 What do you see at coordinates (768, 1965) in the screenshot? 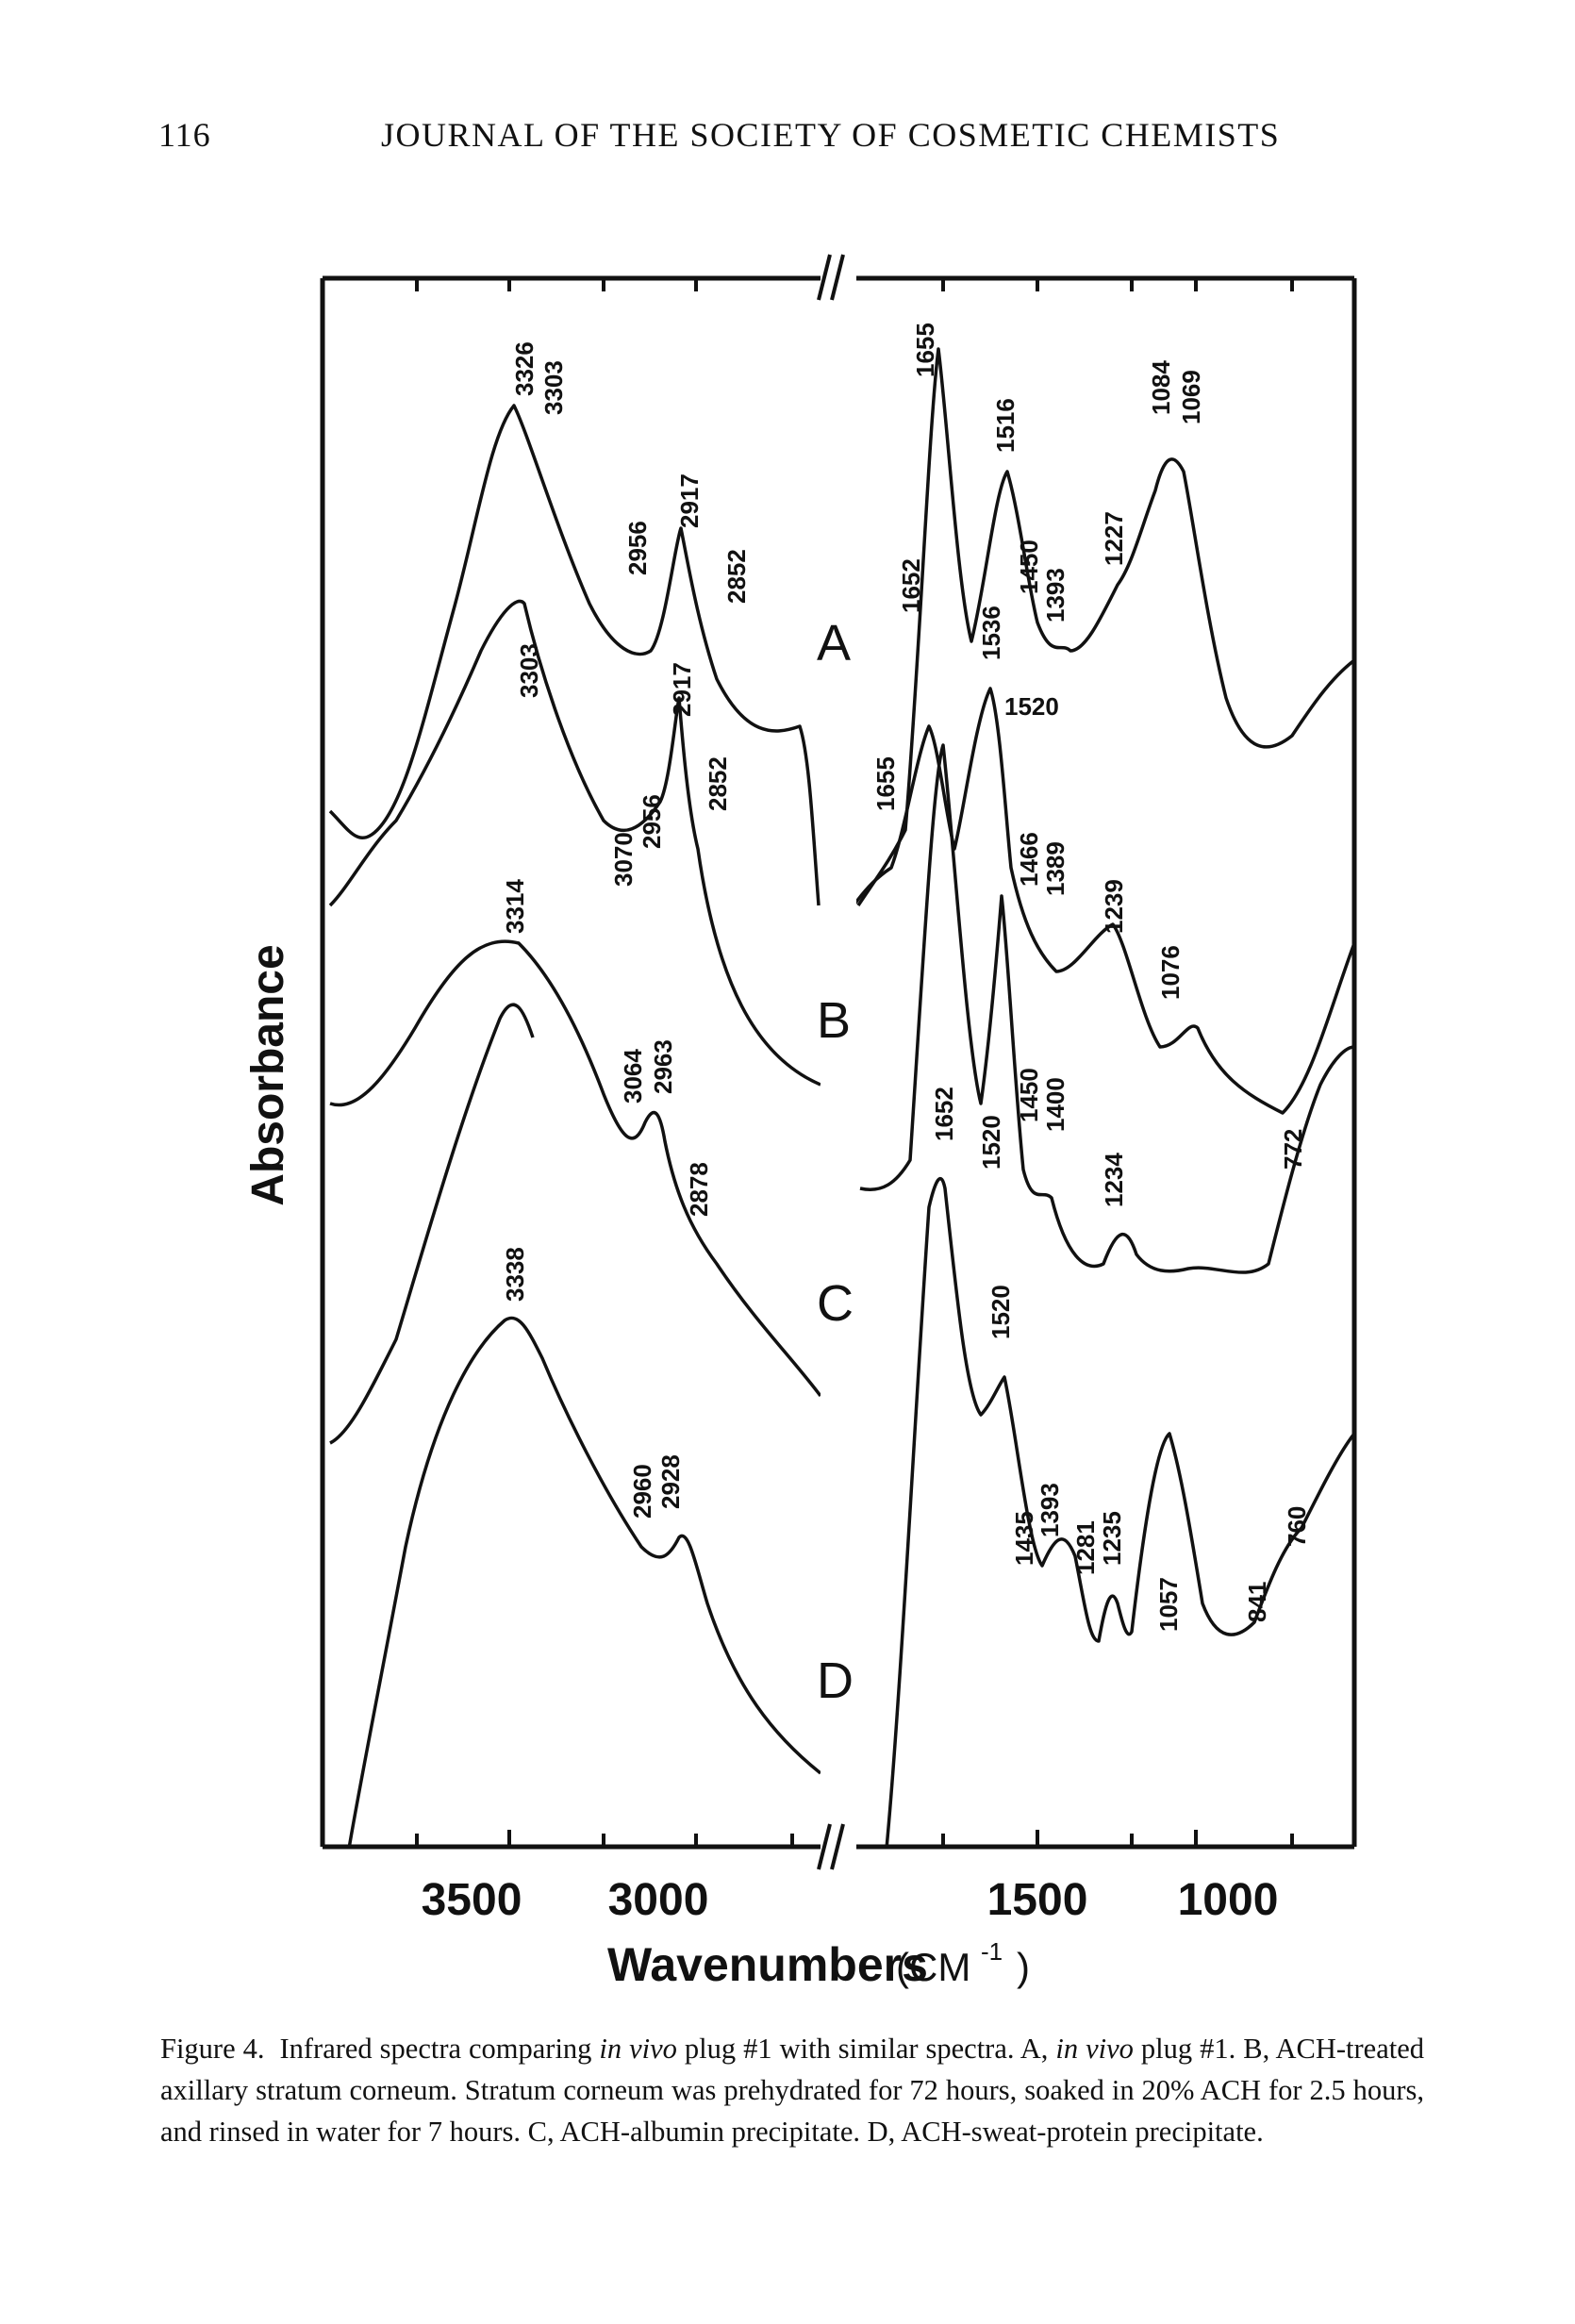
I see `x-axis-label: Wavenumbers` at bounding box center [768, 1965].